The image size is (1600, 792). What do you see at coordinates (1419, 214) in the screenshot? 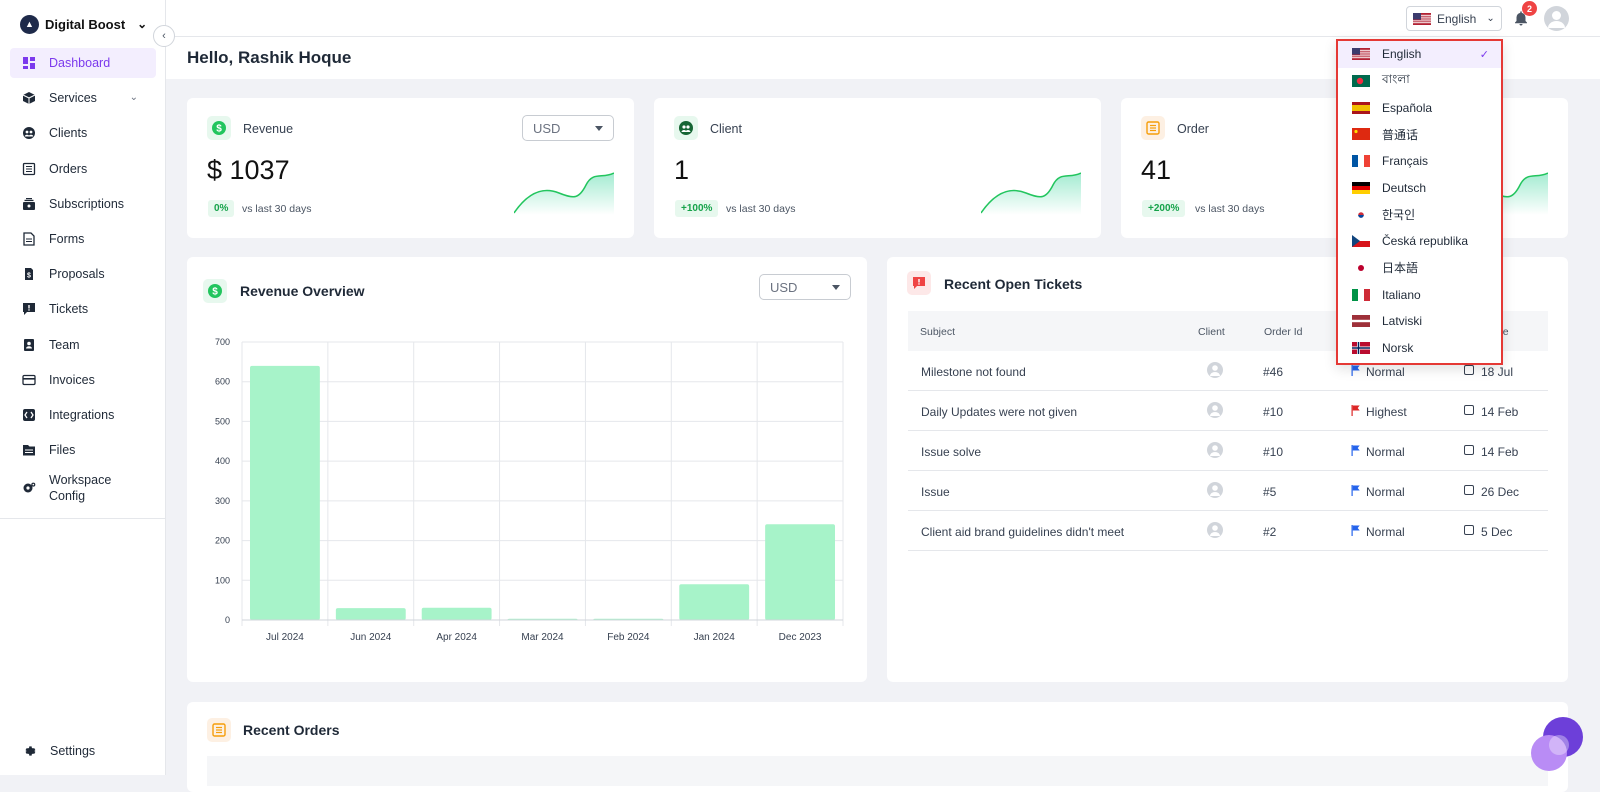
I see `language-option-kr: 한국인` at bounding box center [1419, 214].